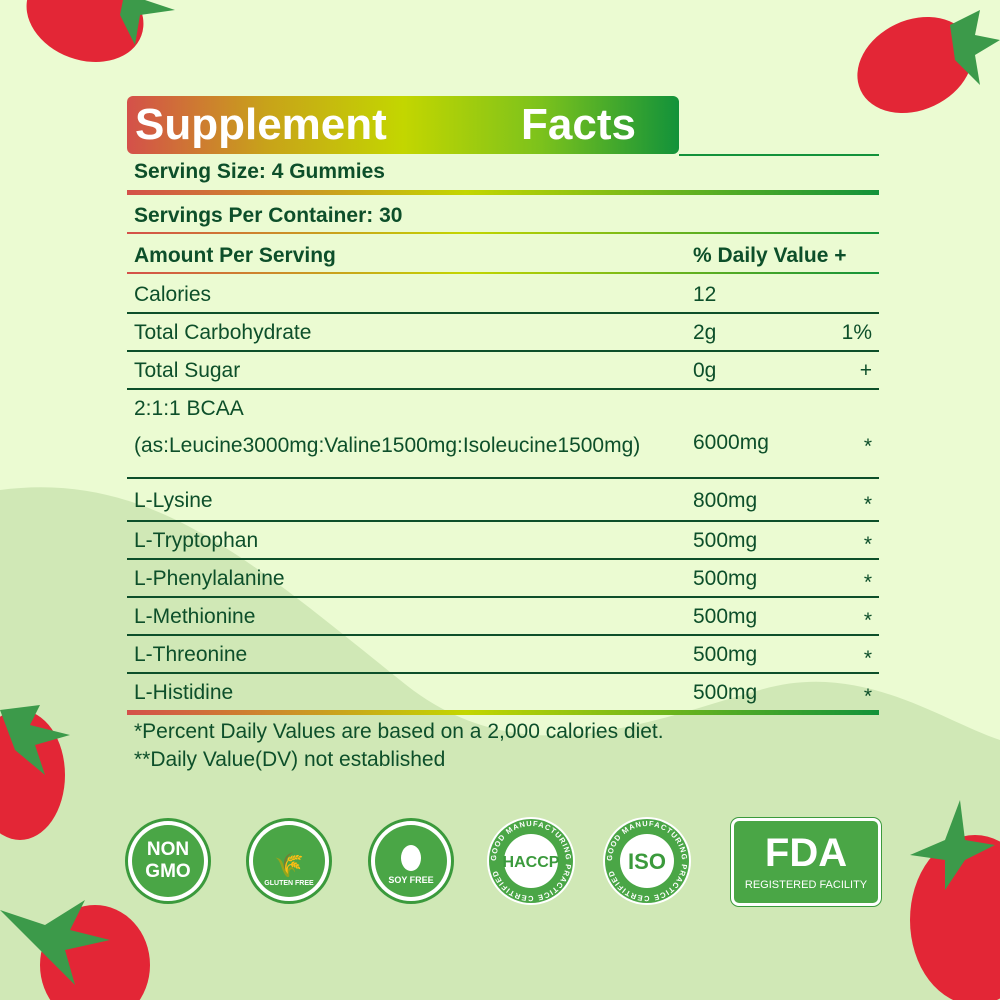 This screenshot has width=1000, height=1000. Describe the element at coordinates (289, 883) in the screenshot. I see `badge-text: GLUTEN FREE` at that location.